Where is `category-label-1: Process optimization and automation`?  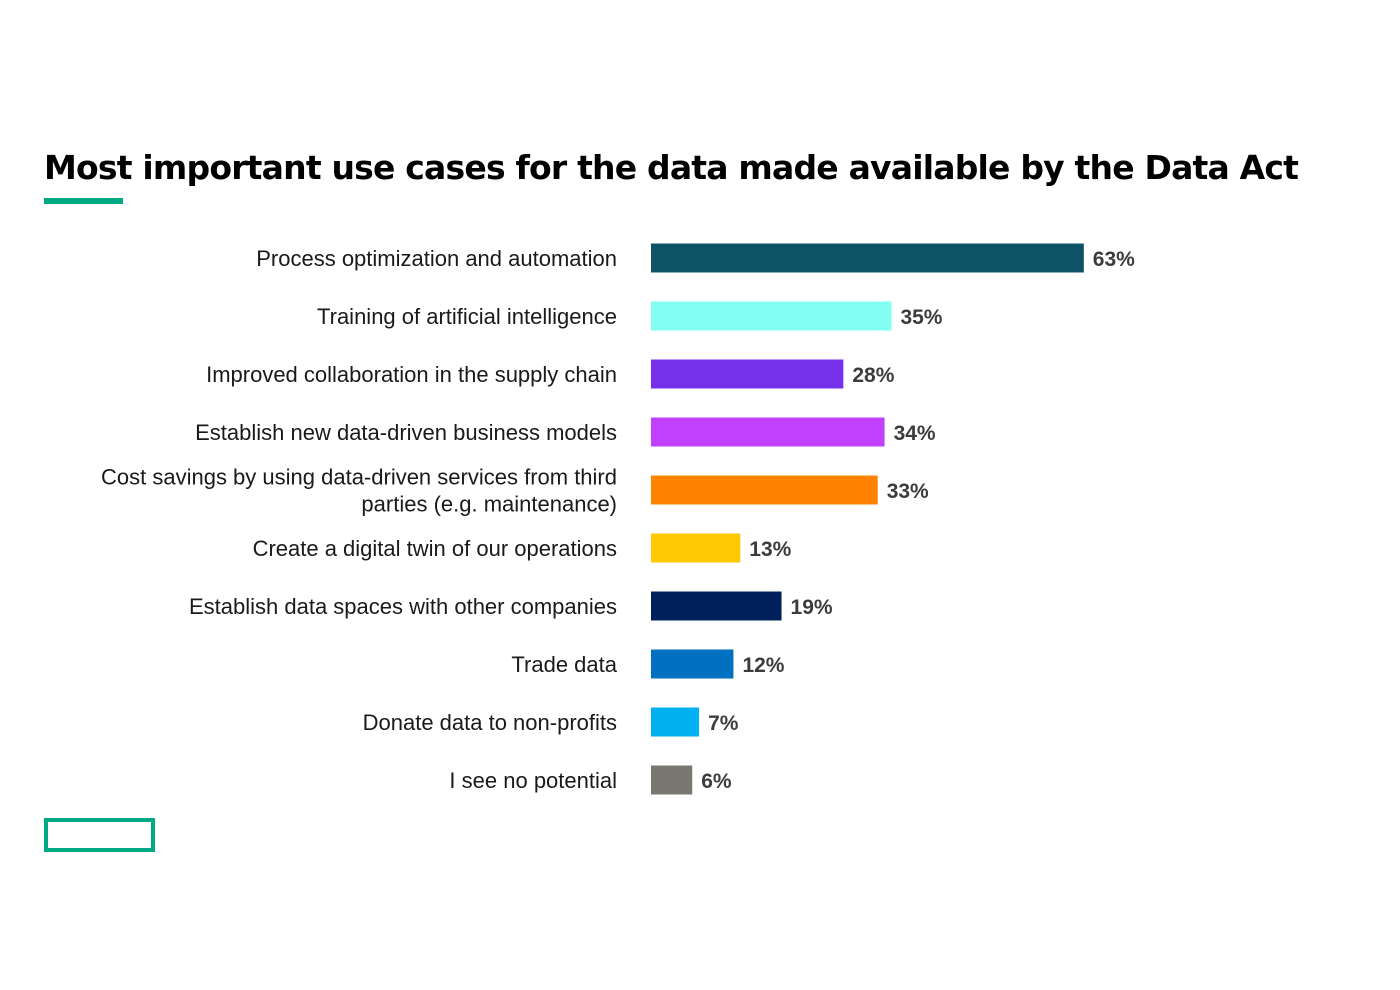
category-label-1: Process optimization and automation is located at coordinates (436, 258).